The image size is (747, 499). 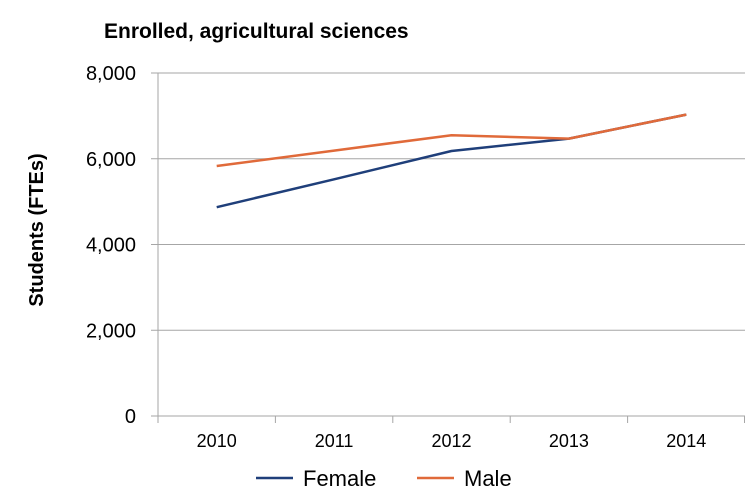 I want to click on legend: Female Male, so click(x=384, y=478).